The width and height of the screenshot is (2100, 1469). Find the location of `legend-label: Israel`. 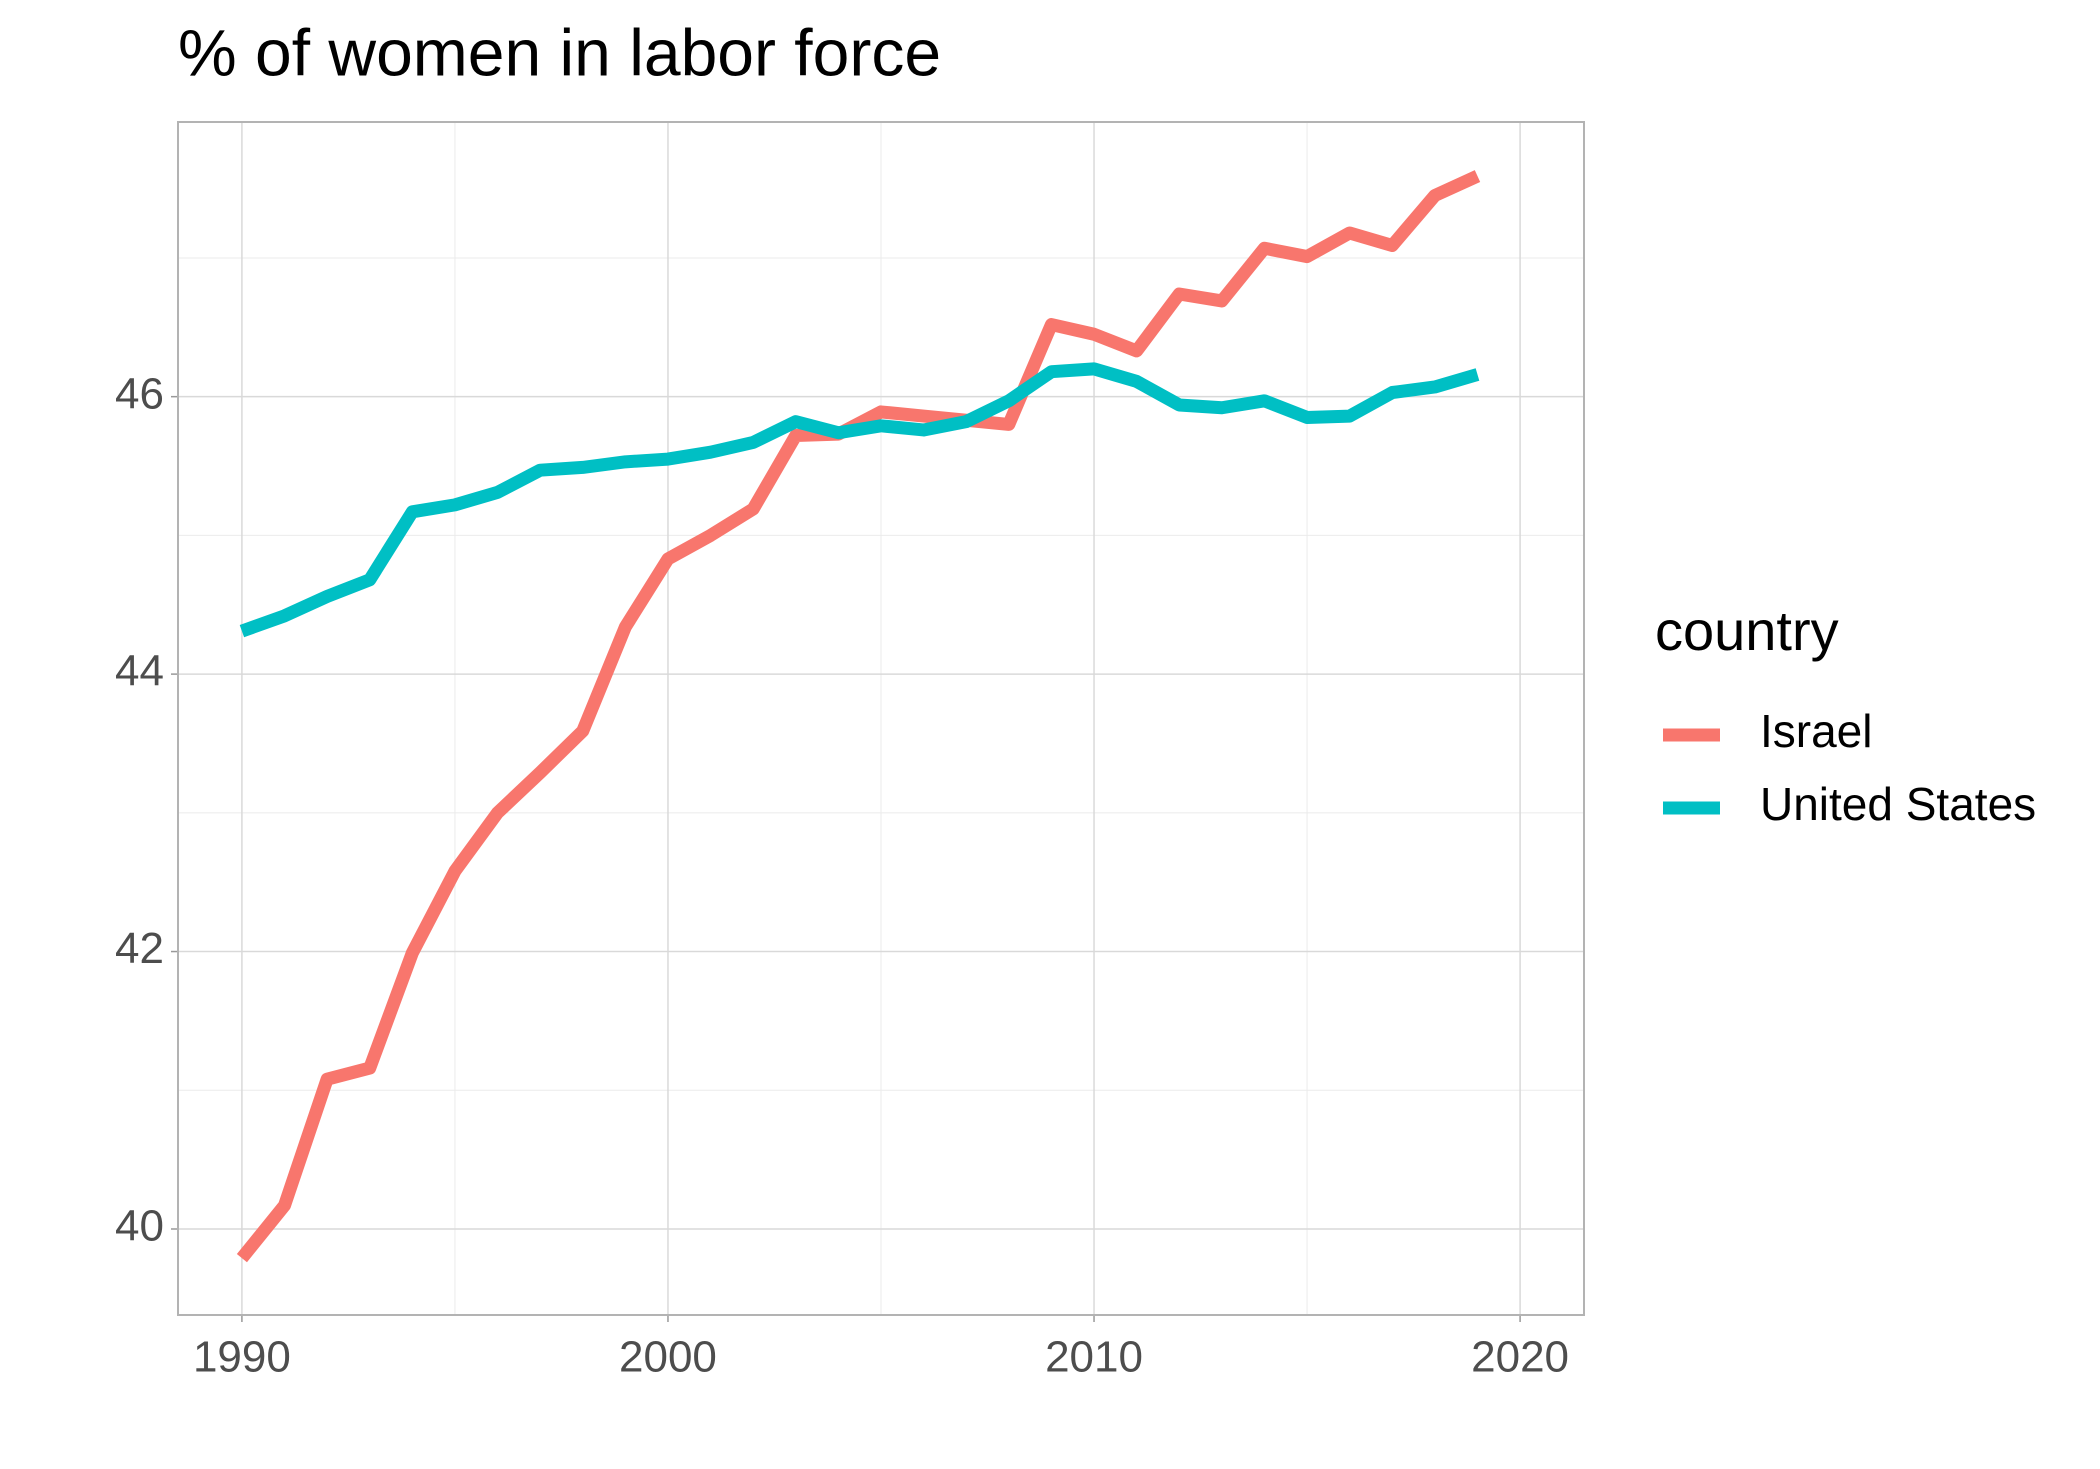

legend-label: Israel is located at coordinates (1816, 731).